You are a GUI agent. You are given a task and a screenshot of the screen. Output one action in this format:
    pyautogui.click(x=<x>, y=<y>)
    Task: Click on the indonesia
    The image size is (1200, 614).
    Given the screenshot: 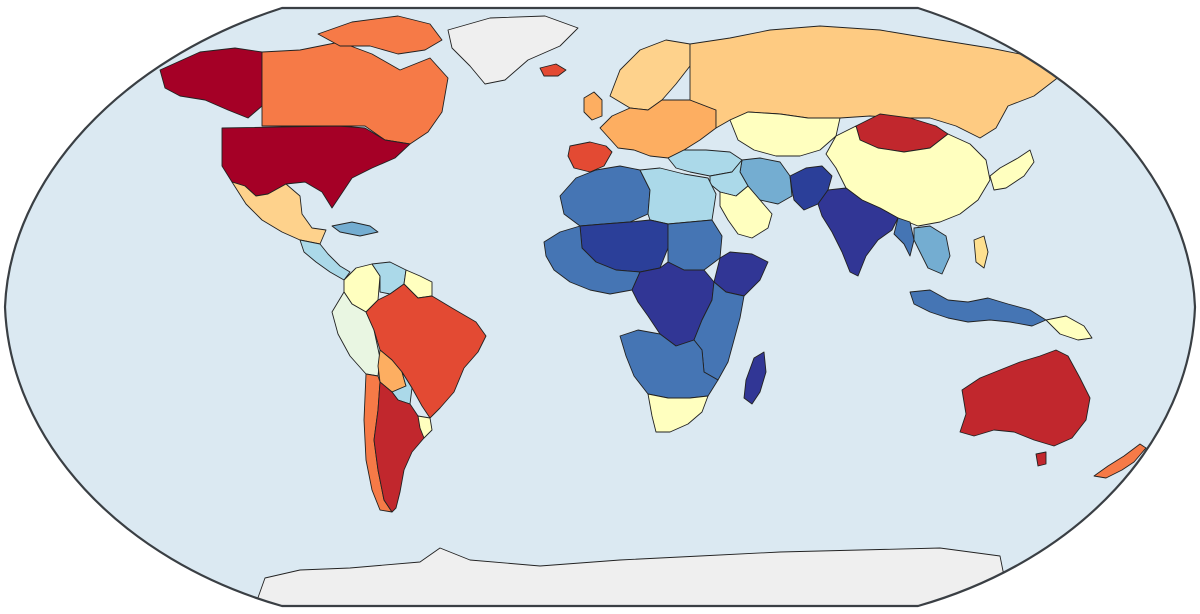 What is the action you would take?
    pyautogui.click(x=978, y=308)
    